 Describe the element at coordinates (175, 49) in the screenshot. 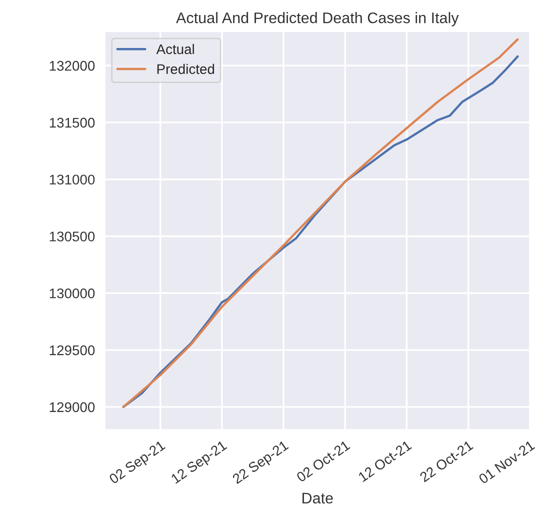

I see `legend-label: Actual` at that location.